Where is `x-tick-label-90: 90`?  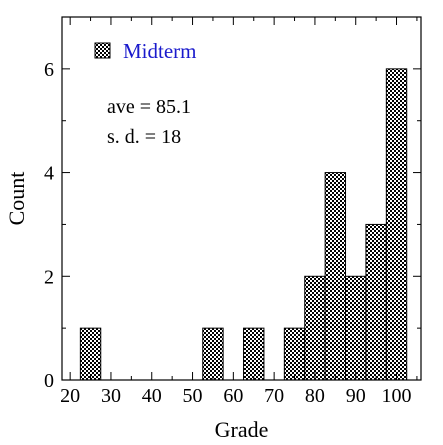 x-tick-label-90: 90 is located at coordinates (356, 396).